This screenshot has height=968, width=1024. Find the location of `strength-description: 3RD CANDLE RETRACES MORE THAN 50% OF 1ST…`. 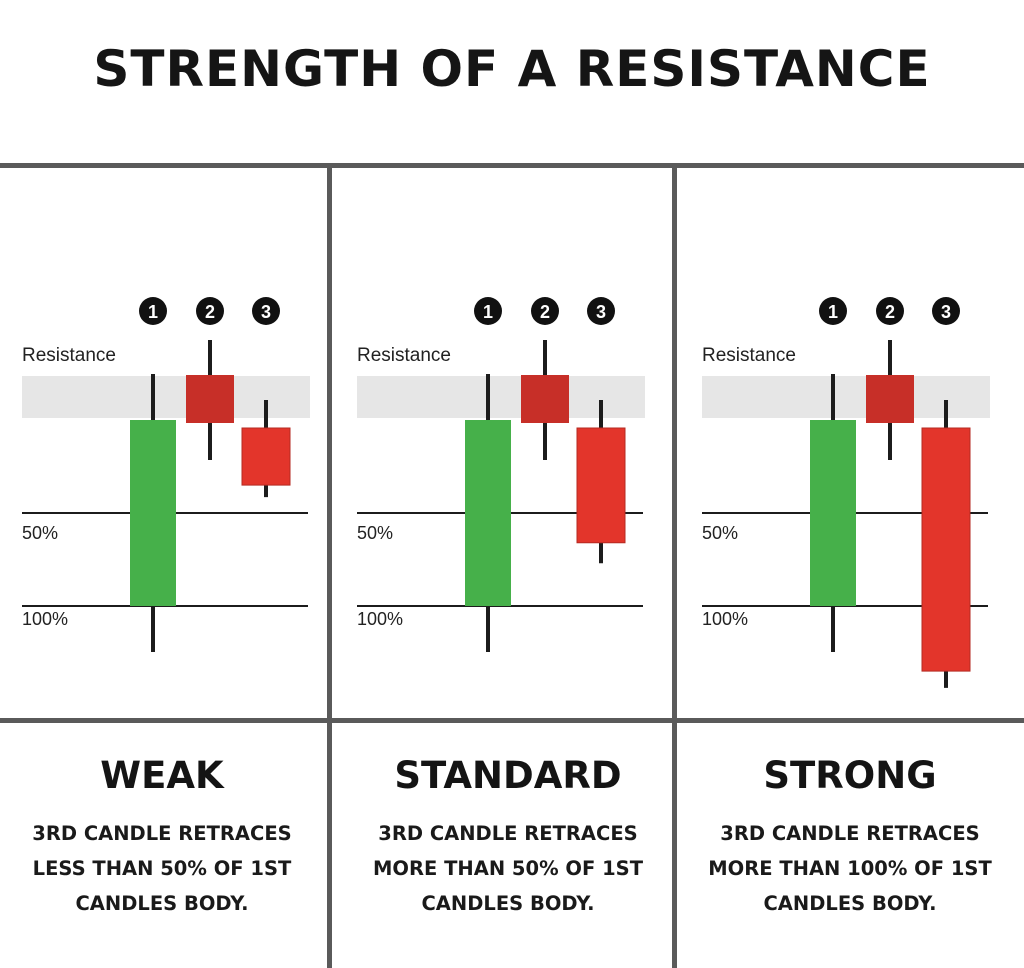

strength-description: 3RD CANDLE RETRACES MORE THAN 50% OF 1ST… is located at coordinates (508, 868).